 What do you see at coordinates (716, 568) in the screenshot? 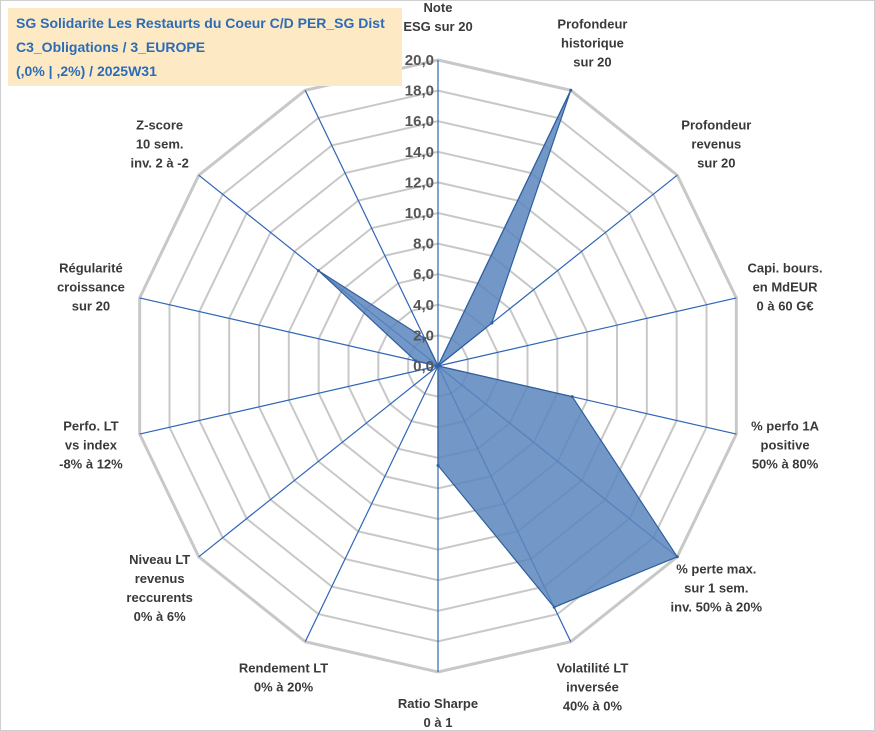
I see `axis-label-5-line-0: % perte max.` at bounding box center [716, 568].